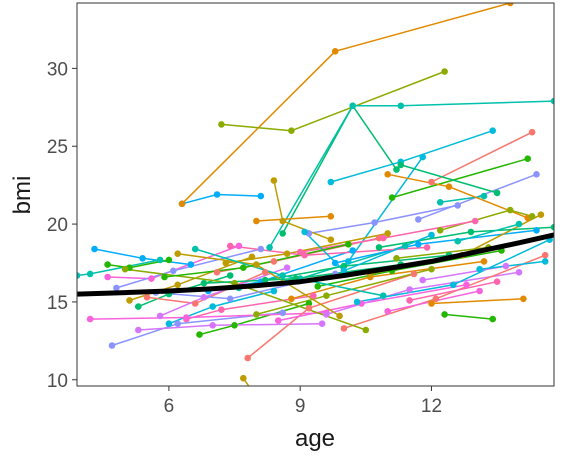  Describe the element at coordinates (22, 195) in the screenshot. I see `y-axis-title: bmi` at that location.